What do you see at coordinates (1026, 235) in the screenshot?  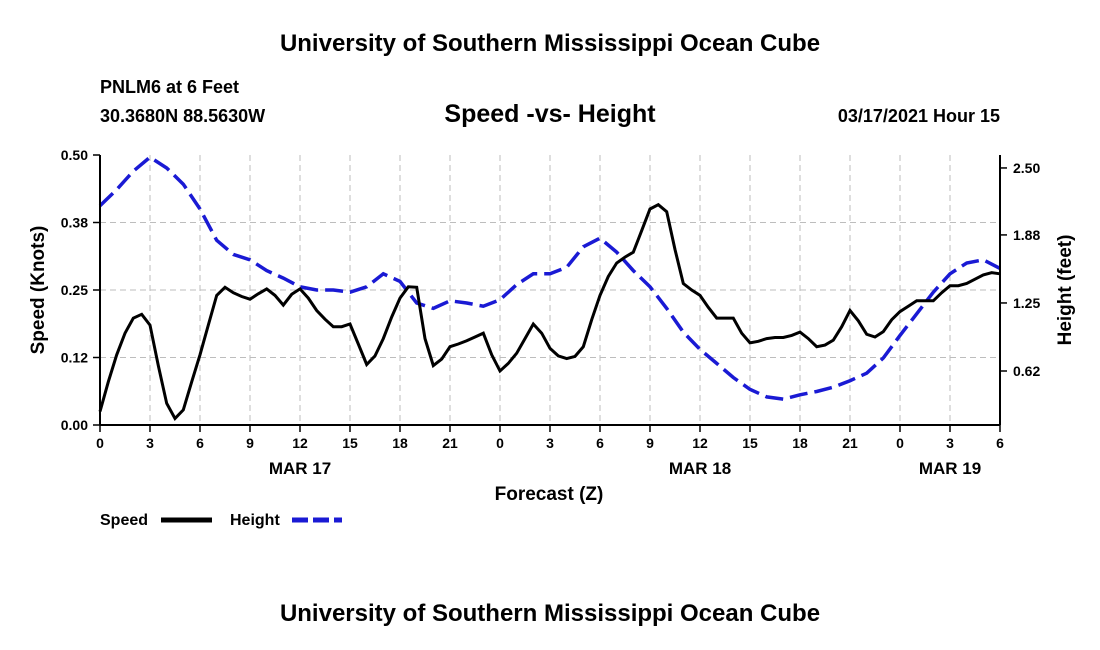 I see `y2-tick-label: 1.88` at bounding box center [1026, 235].